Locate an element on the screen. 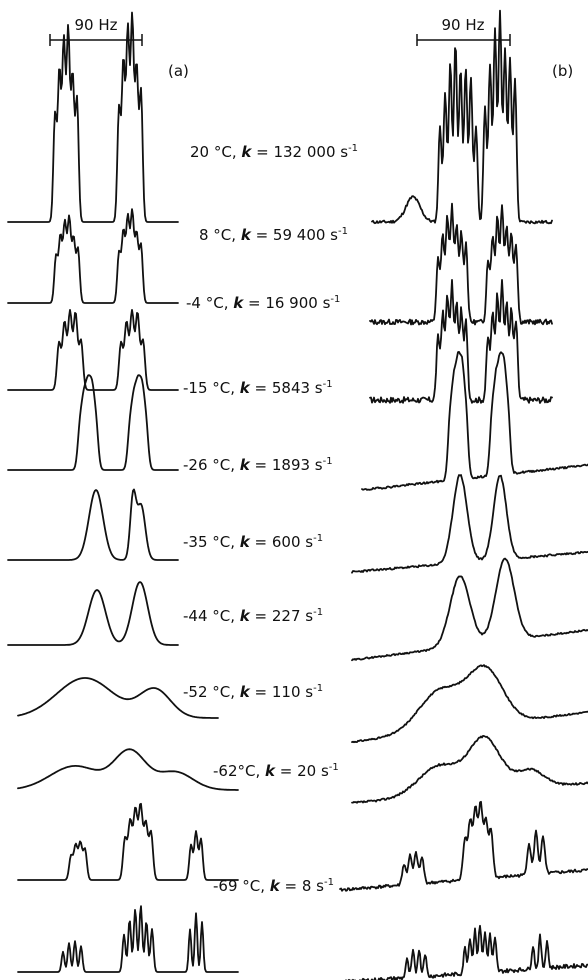 This screenshot has height=980, width=588. condition-label-2: 8 °C, k = 59 400 s-1 is located at coordinates (273, 235).